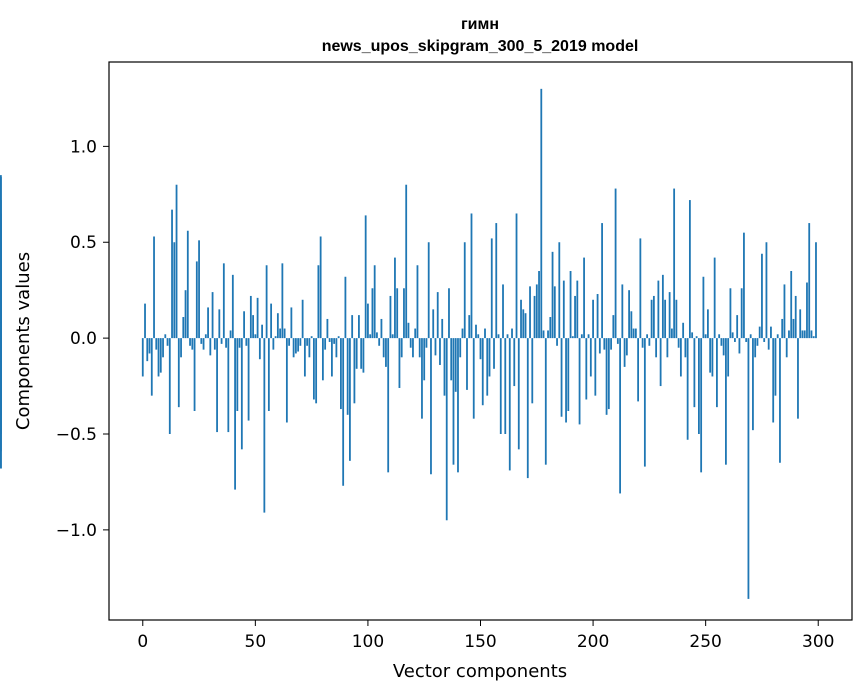  I want to click on x-tick-label: 250, so click(705, 642).